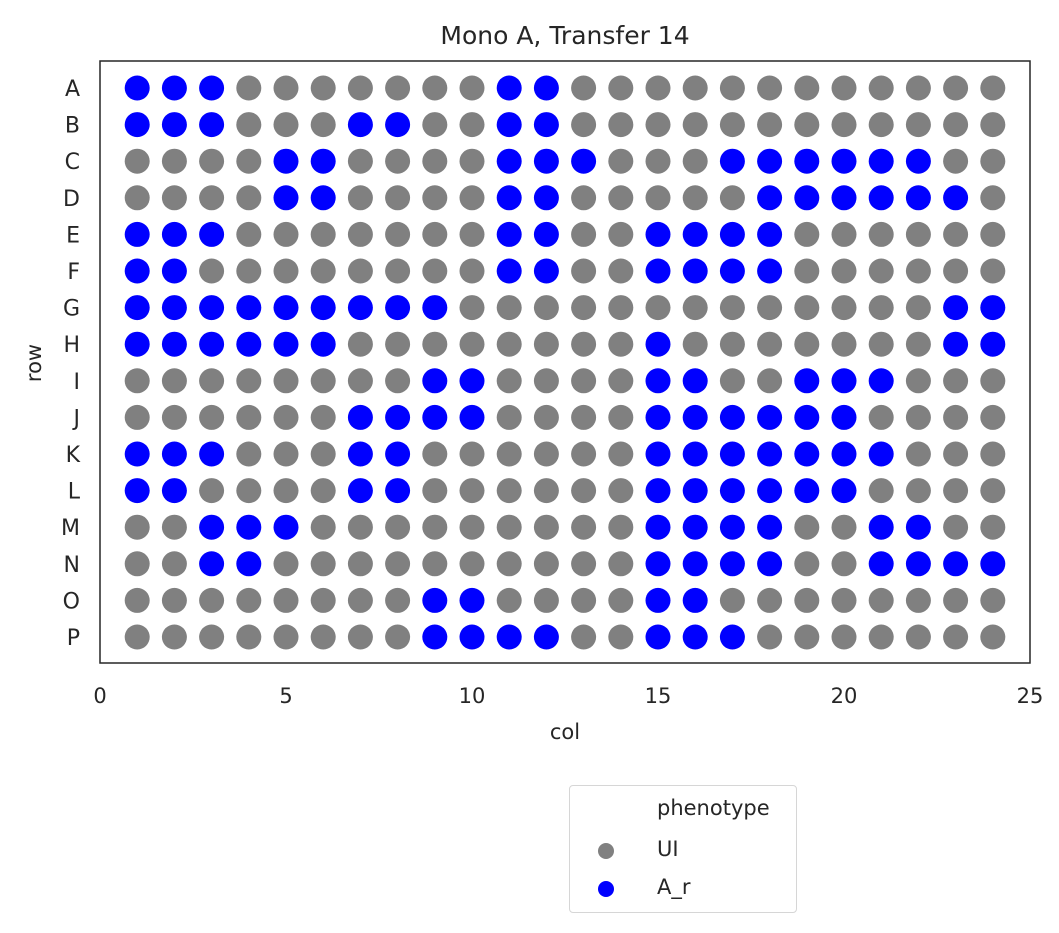 The width and height of the screenshot is (1059, 933). I want to click on point-K15-a-r, so click(658, 454).